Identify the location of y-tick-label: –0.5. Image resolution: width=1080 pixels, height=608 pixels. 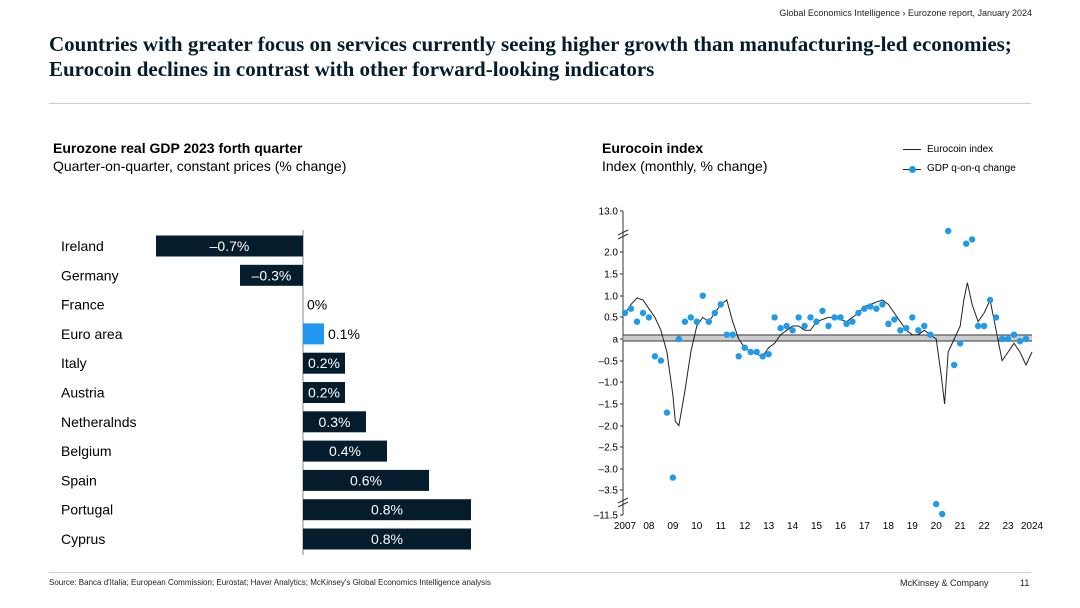
(609, 362).